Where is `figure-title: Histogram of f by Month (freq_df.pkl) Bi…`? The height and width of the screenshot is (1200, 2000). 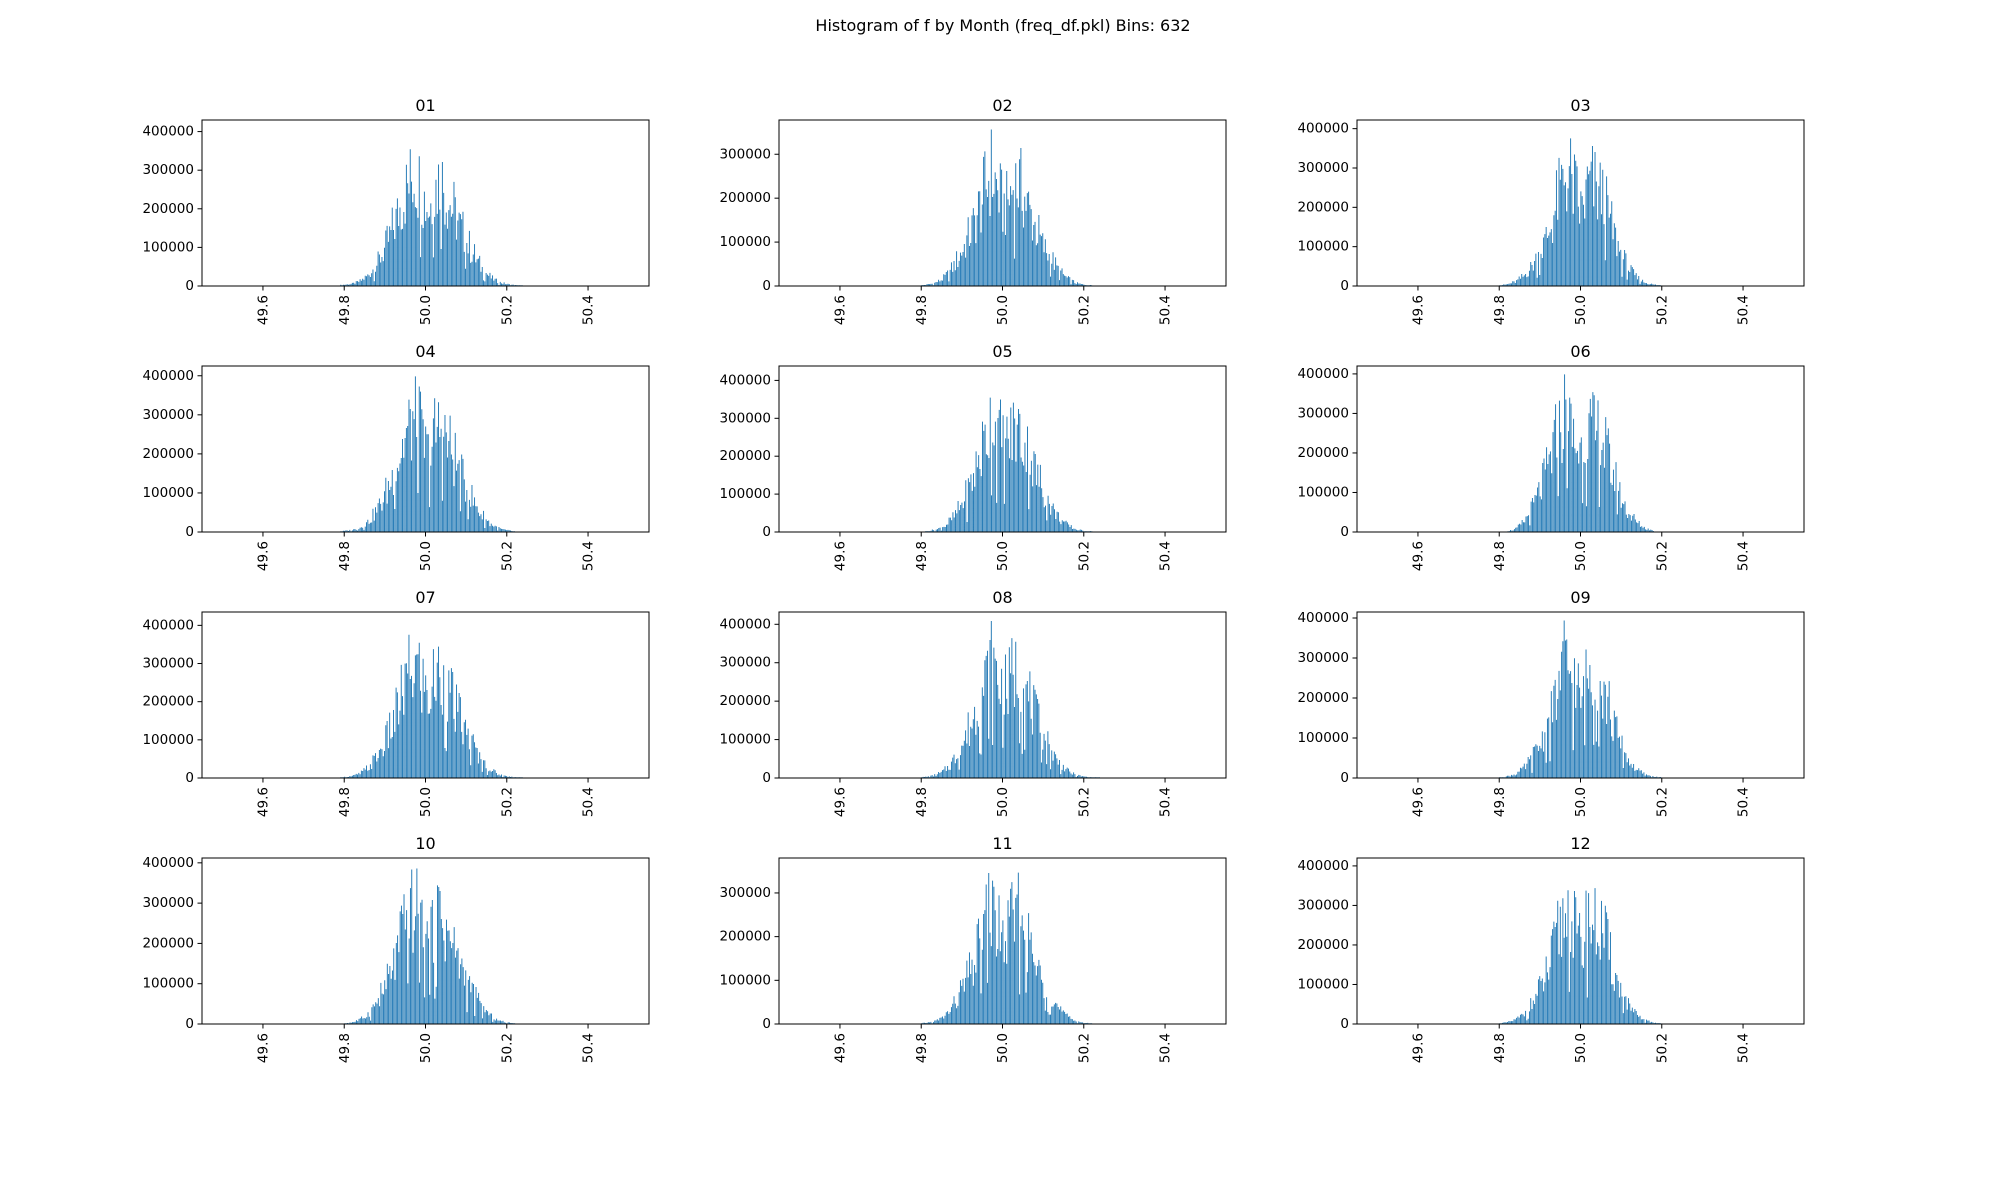 figure-title: Histogram of f by Month (freq_df.pkl) Bi… is located at coordinates (1003, 25).